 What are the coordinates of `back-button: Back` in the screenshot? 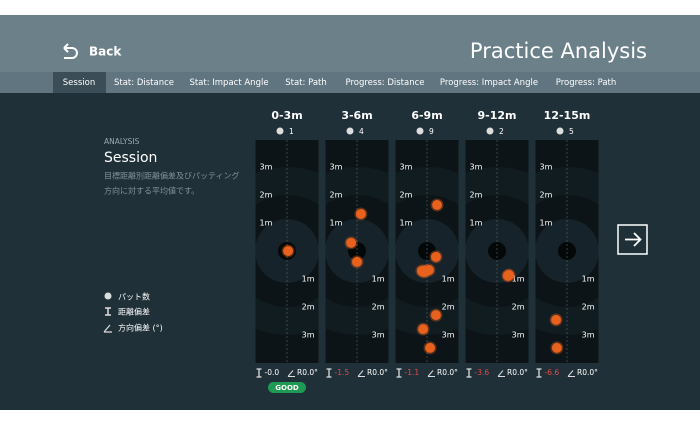 It's located at (92, 51).